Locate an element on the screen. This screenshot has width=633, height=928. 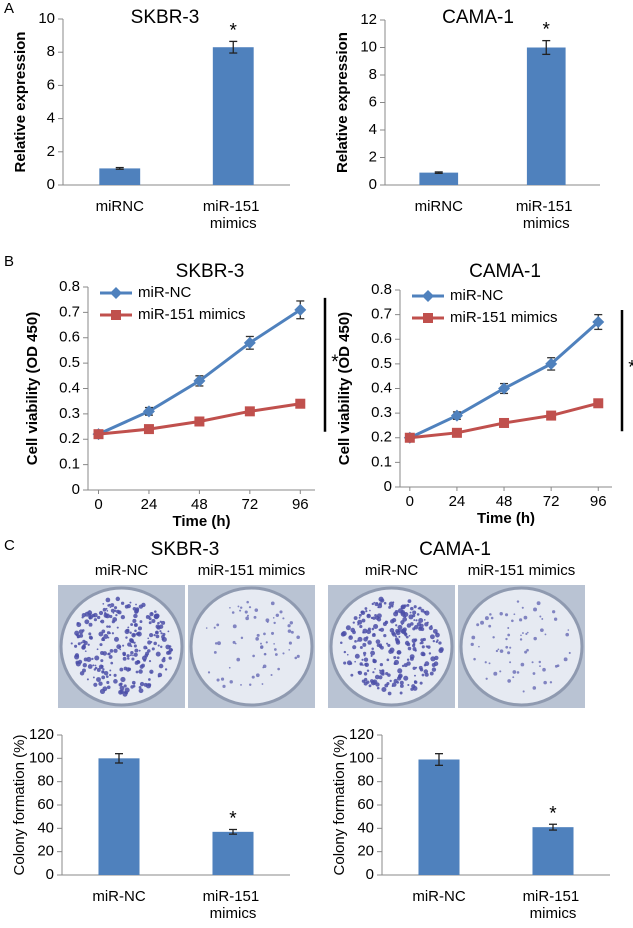
y-tick-label: 0.4 is located at coordinates (69, 387).